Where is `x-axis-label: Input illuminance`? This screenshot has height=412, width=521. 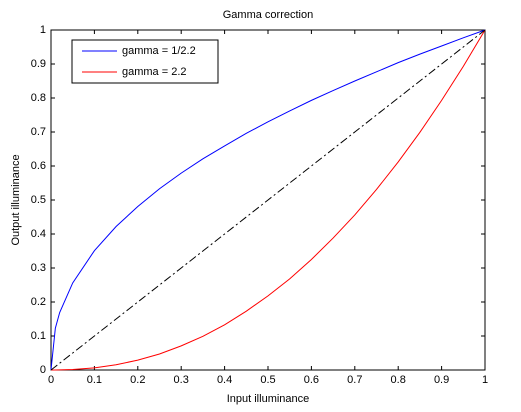 x-axis-label: Input illuminance is located at coordinates (268, 399).